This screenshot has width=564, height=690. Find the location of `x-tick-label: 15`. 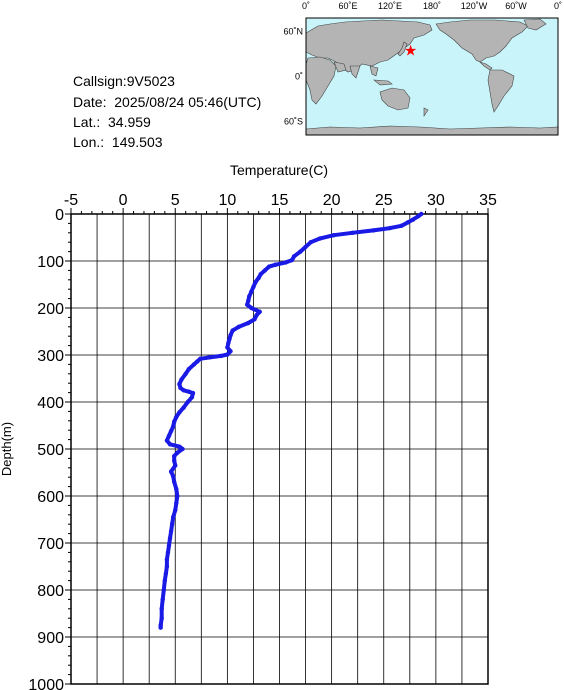

x-tick-label: 15 is located at coordinates (280, 200).